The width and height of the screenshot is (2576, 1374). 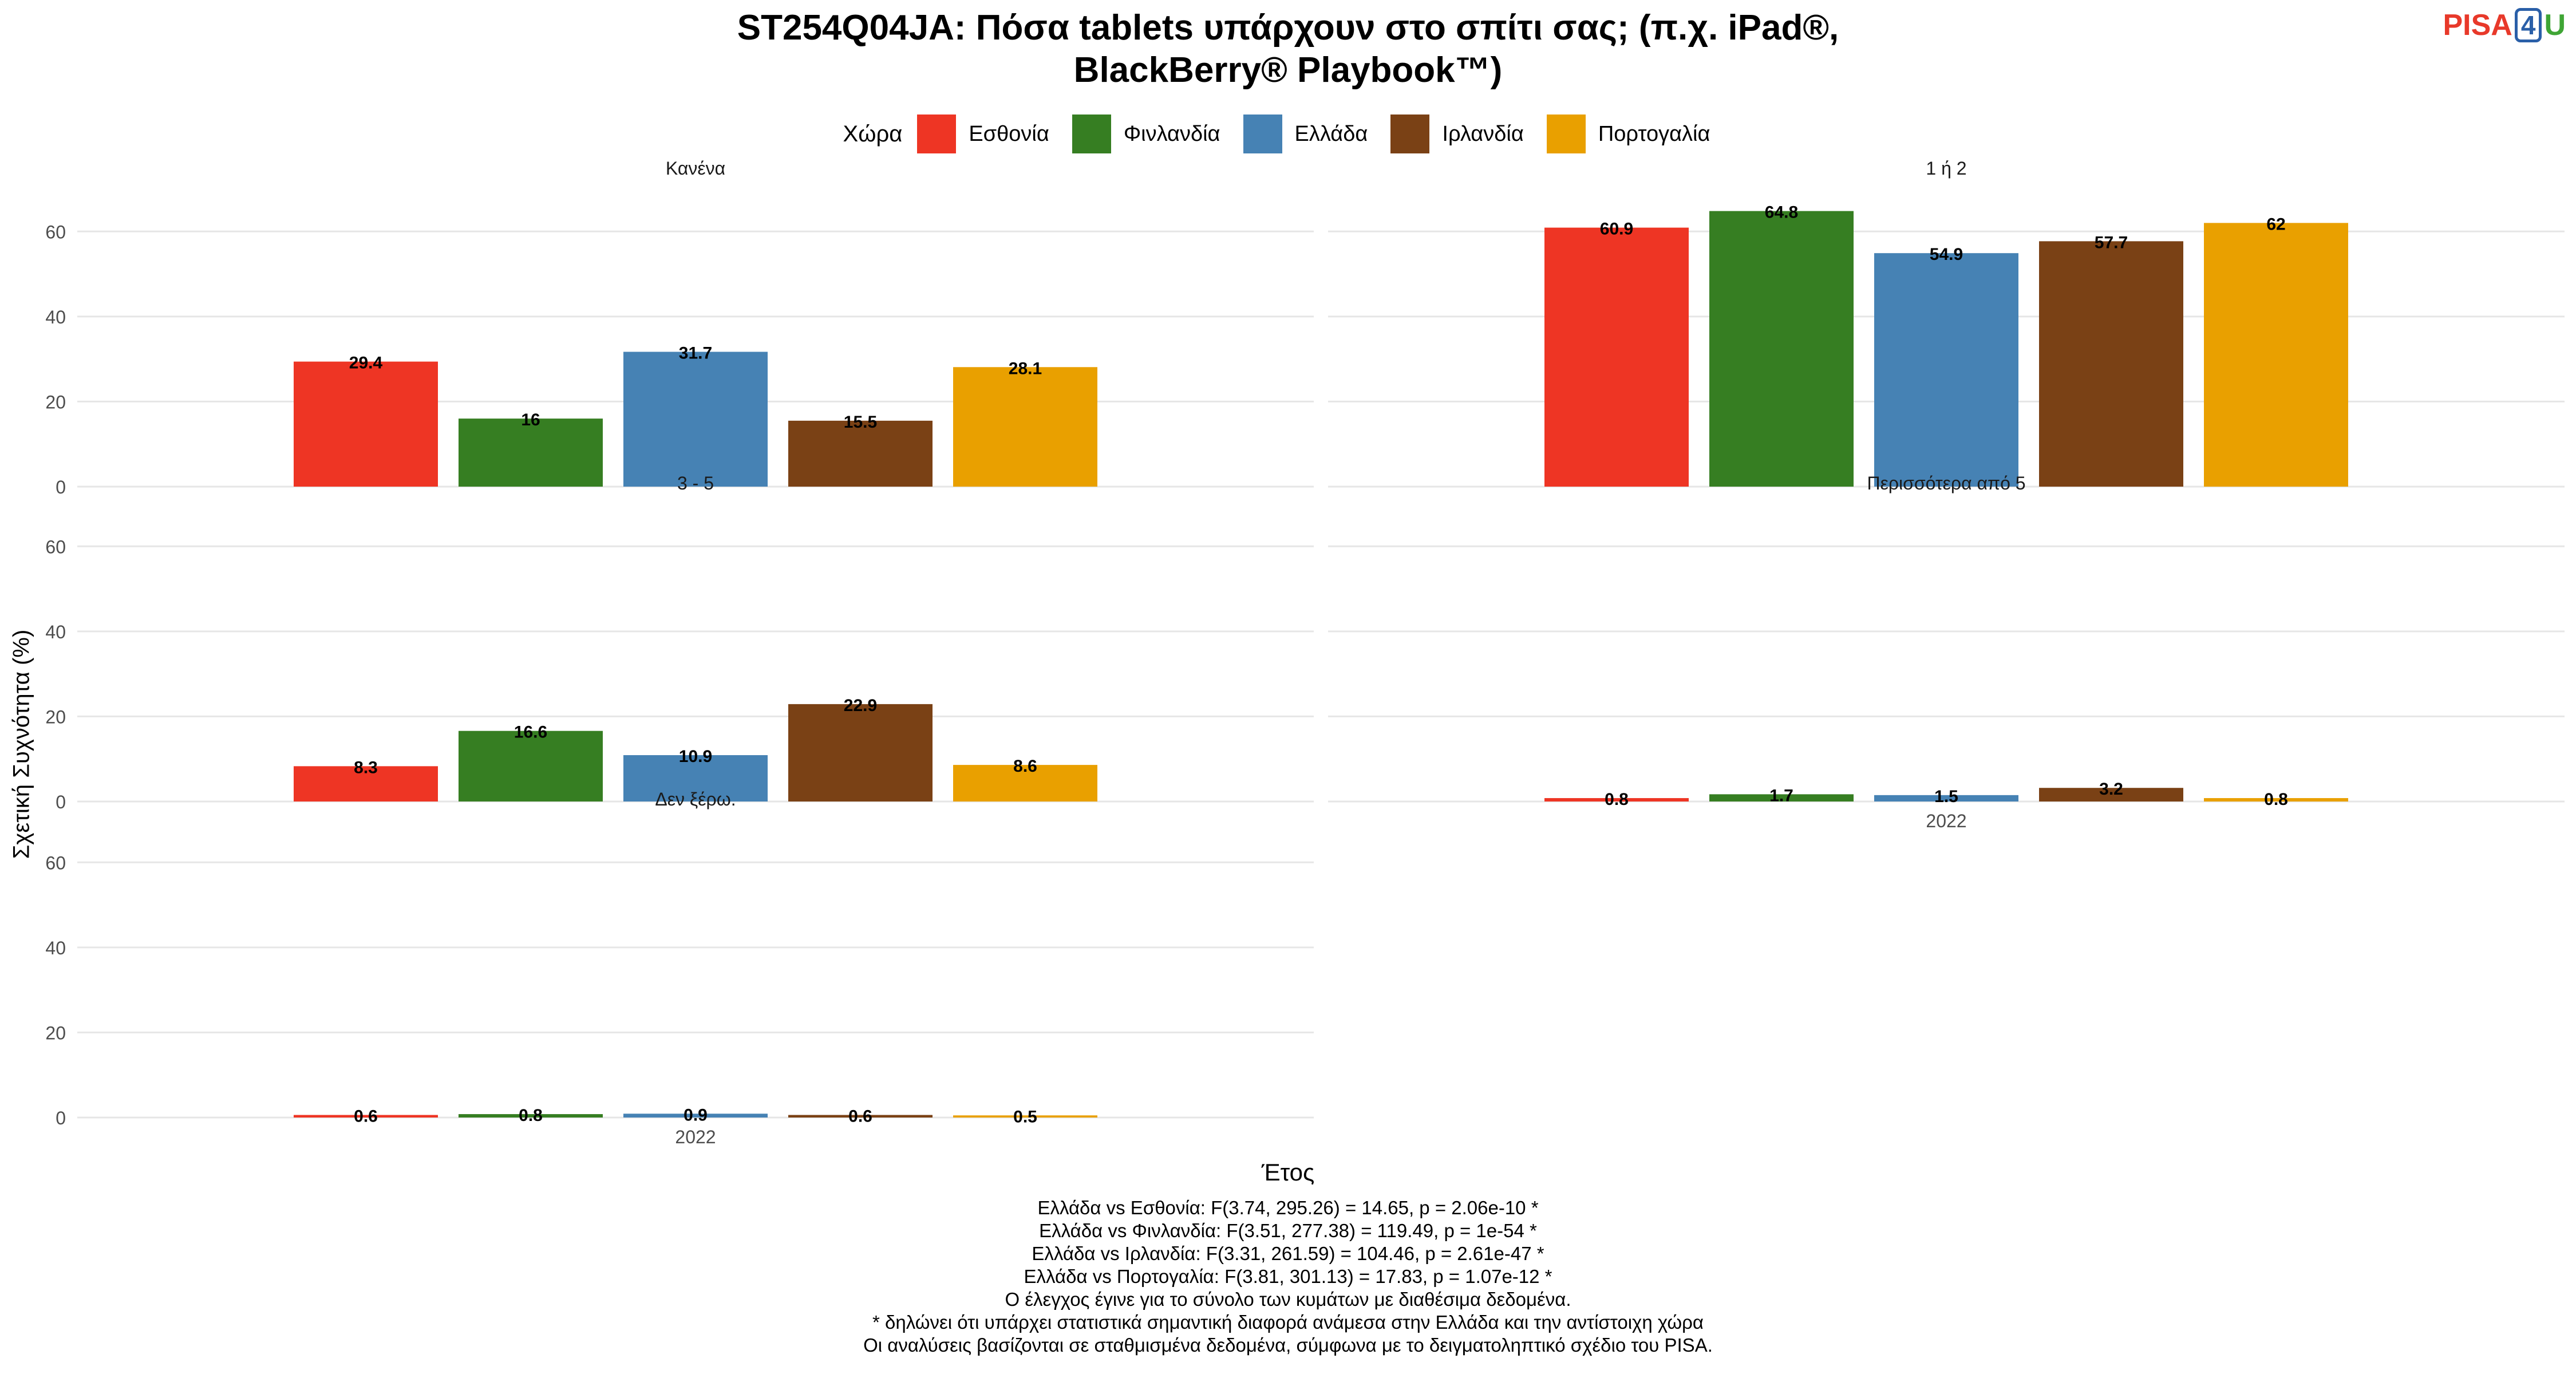 I want to click on facet-4-value-label-4: 0.5, so click(x=1025, y=1116).